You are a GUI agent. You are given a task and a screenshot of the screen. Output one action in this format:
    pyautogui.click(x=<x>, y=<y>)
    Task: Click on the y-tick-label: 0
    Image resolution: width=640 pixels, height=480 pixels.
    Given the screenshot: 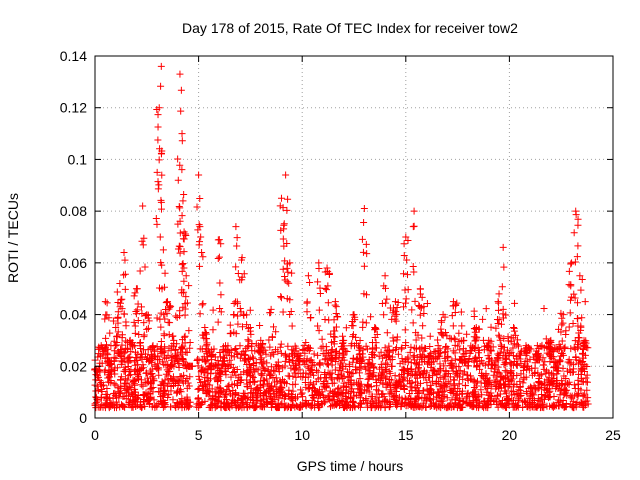 What is the action you would take?
    pyautogui.click(x=83, y=418)
    